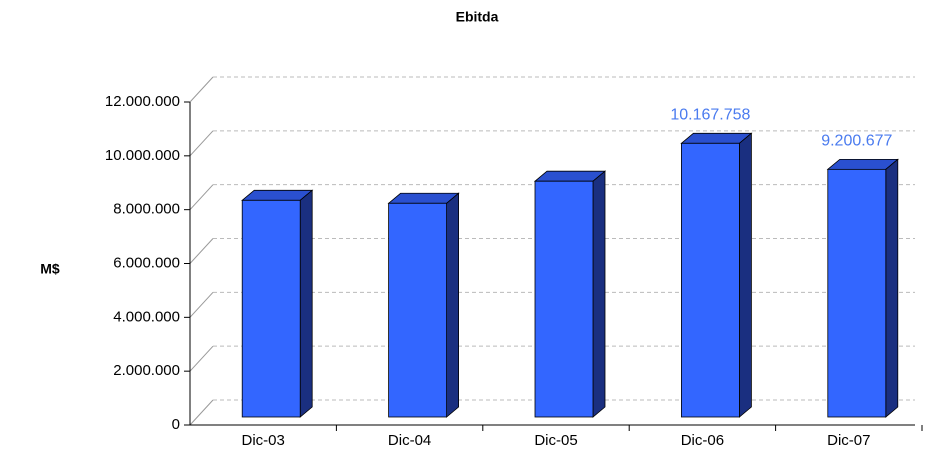  I want to click on x-tick-label: Dic-04, so click(409, 440).